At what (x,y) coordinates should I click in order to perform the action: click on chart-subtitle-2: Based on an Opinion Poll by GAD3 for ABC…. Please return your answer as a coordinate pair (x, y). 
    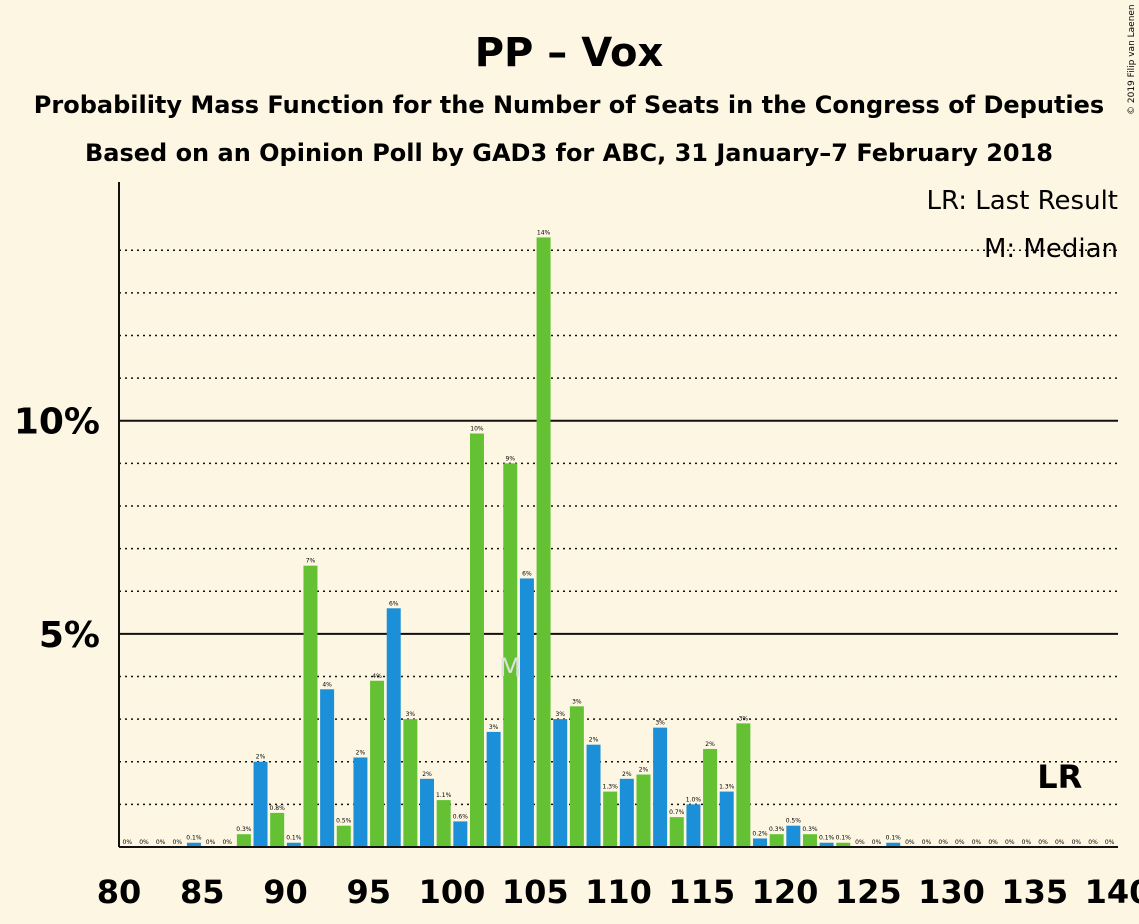
    Looking at the image, I should click on (569, 153).